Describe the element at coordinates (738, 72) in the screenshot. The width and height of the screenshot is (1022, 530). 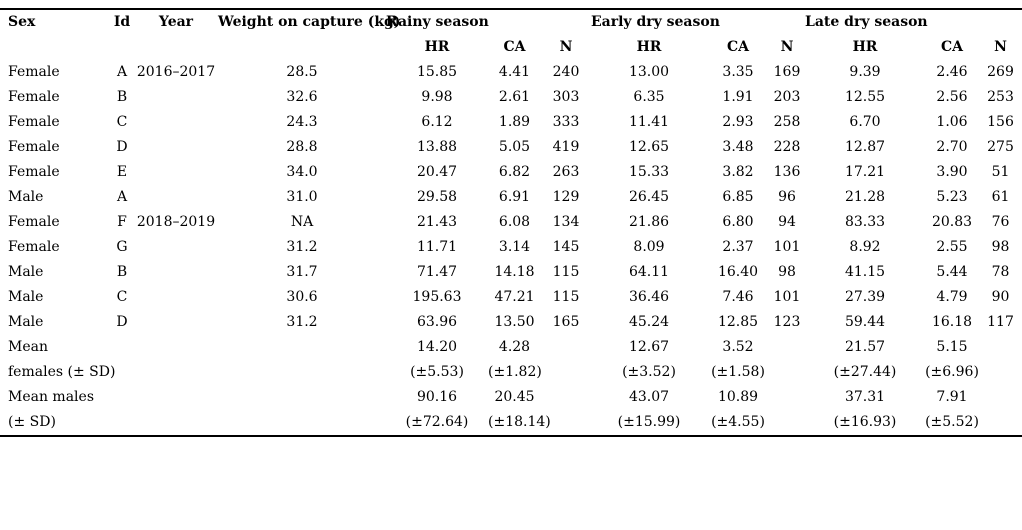
I see `table-cell: 3.35` at that location.